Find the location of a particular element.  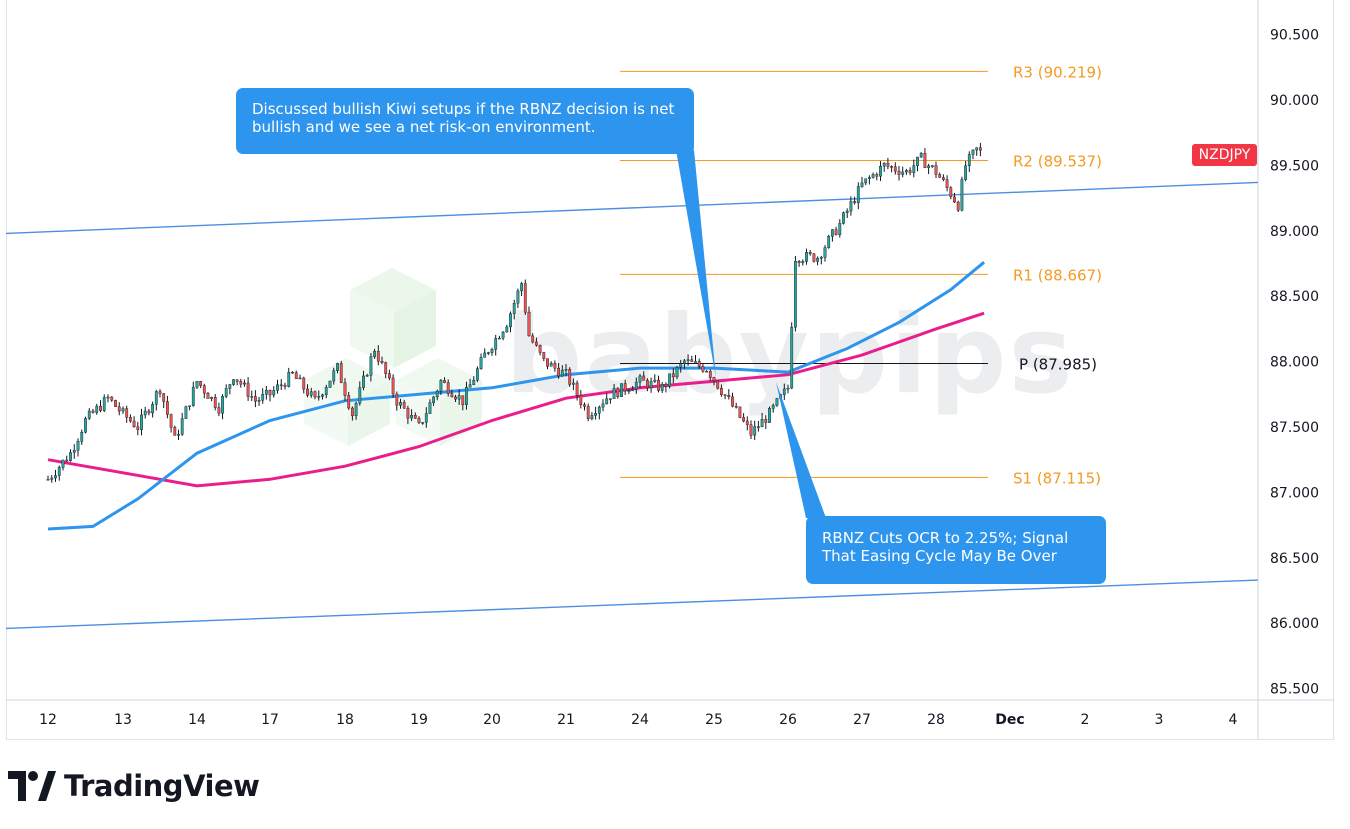

time-axis: 12 13 14 17 18 19 20 21 24 25 26 27 28 Dec 2 3 4 is located at coordinates (638, 720).